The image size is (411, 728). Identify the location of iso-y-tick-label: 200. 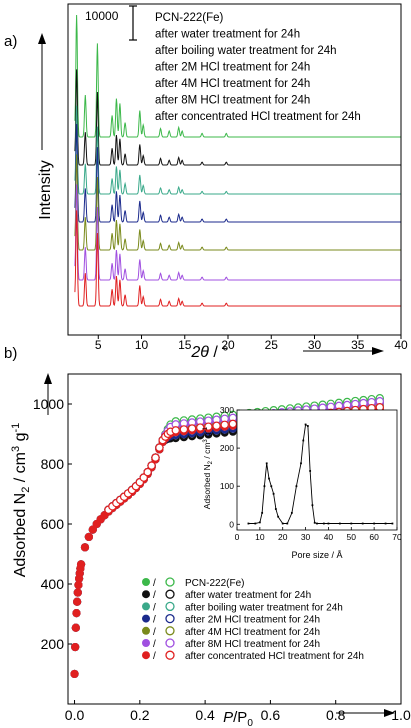
(53, 644).